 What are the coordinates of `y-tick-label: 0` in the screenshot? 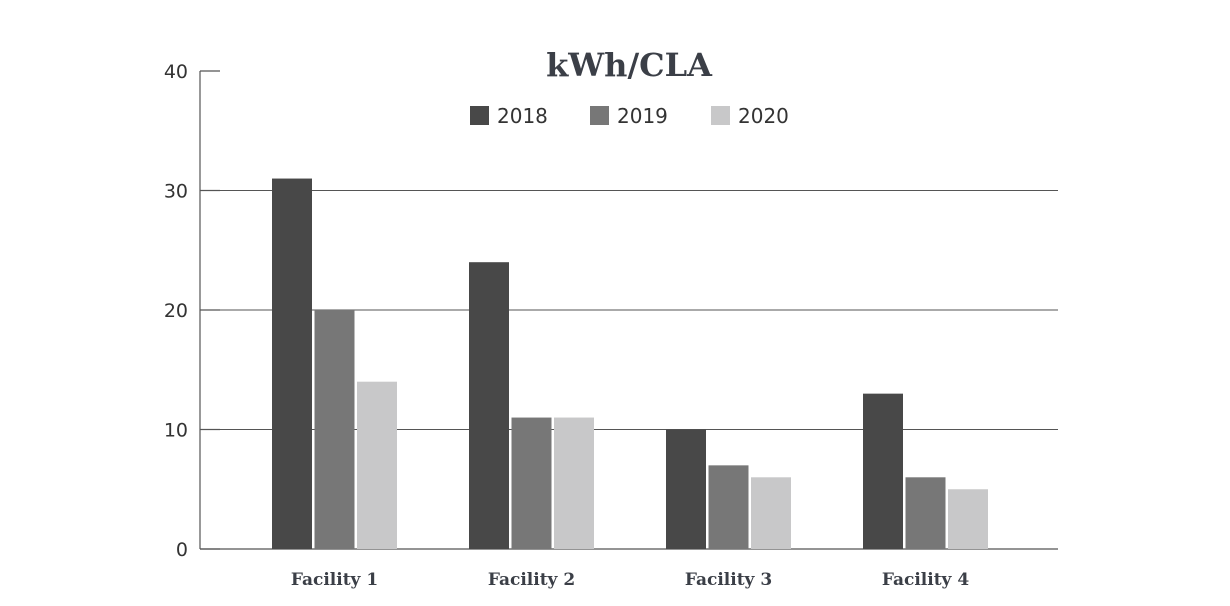 It's located at (182, 550).